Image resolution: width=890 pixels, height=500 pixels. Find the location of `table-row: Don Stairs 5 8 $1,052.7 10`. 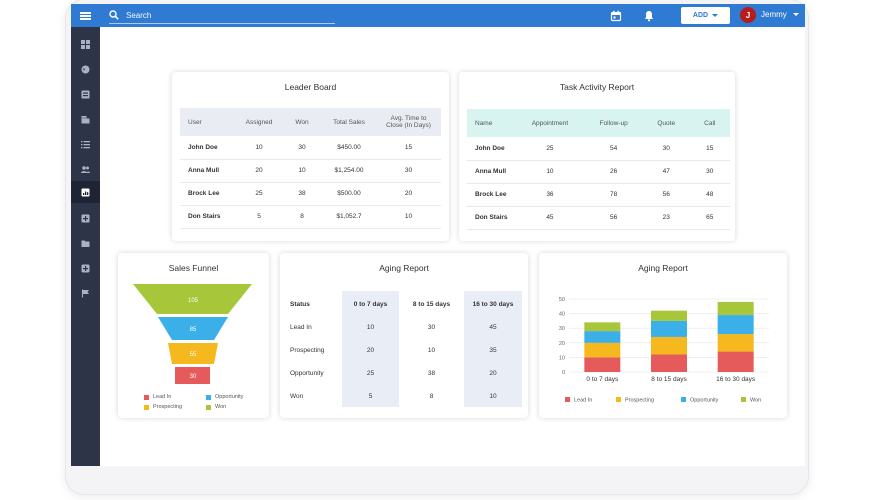

table-row: Don Stairs 5 8 $1,052.7 10 is located at coordinates (310, 217).